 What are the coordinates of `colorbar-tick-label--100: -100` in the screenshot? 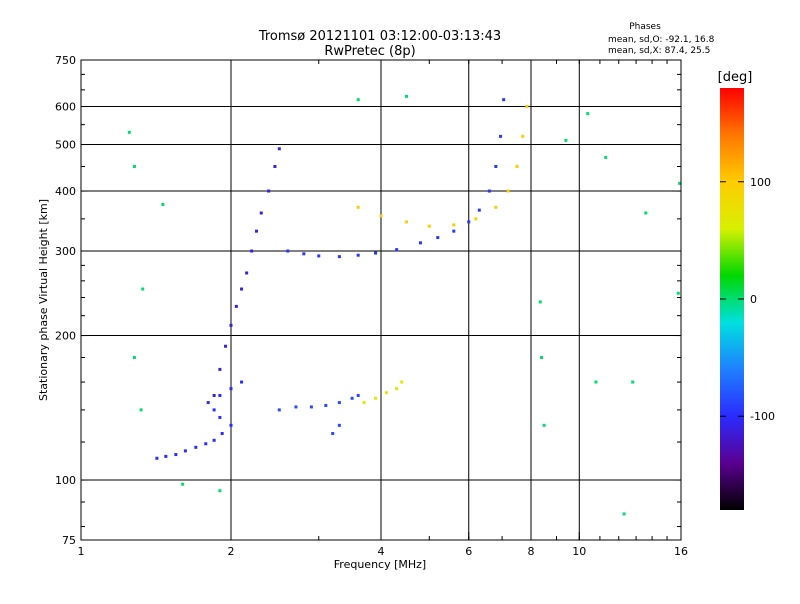 It's located at (762, 416).